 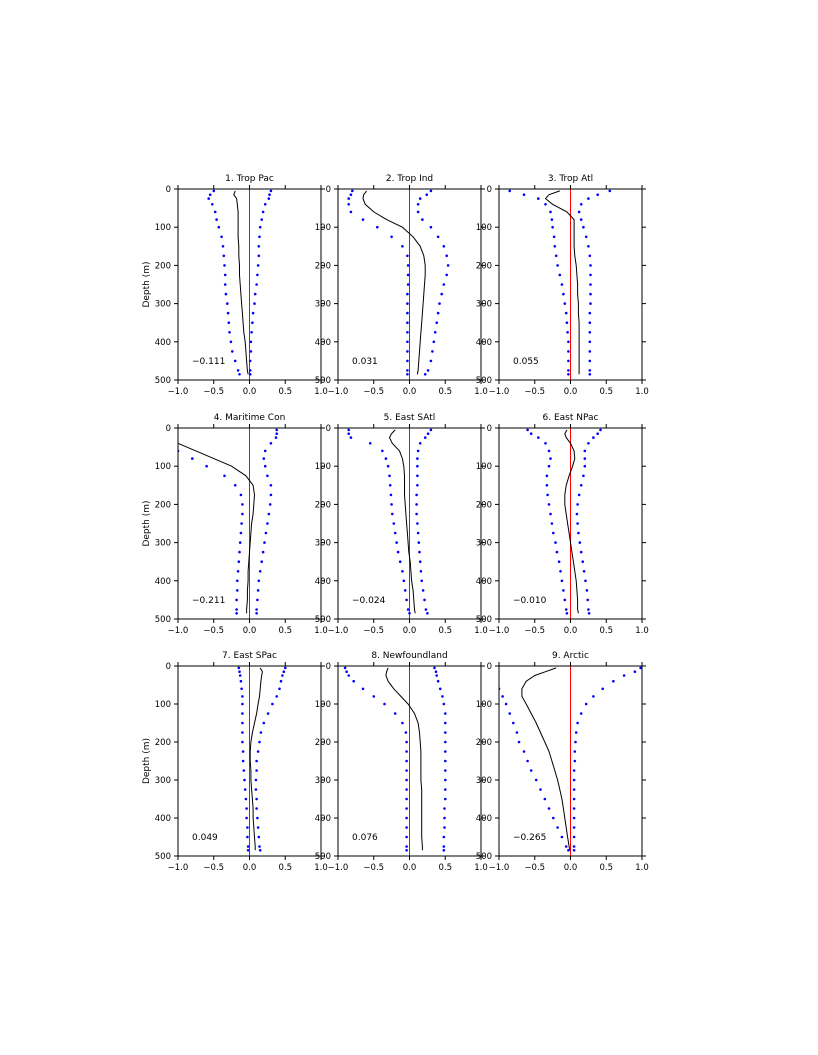 I want to click on panel-title: 2. Trop Ind, so click(x=409, y=179).